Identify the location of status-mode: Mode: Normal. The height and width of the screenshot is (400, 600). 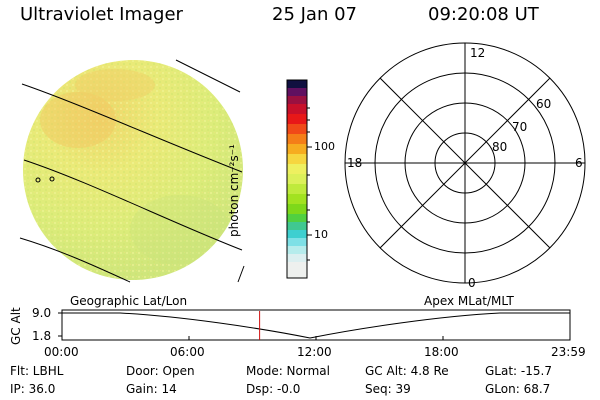
(288, 371).